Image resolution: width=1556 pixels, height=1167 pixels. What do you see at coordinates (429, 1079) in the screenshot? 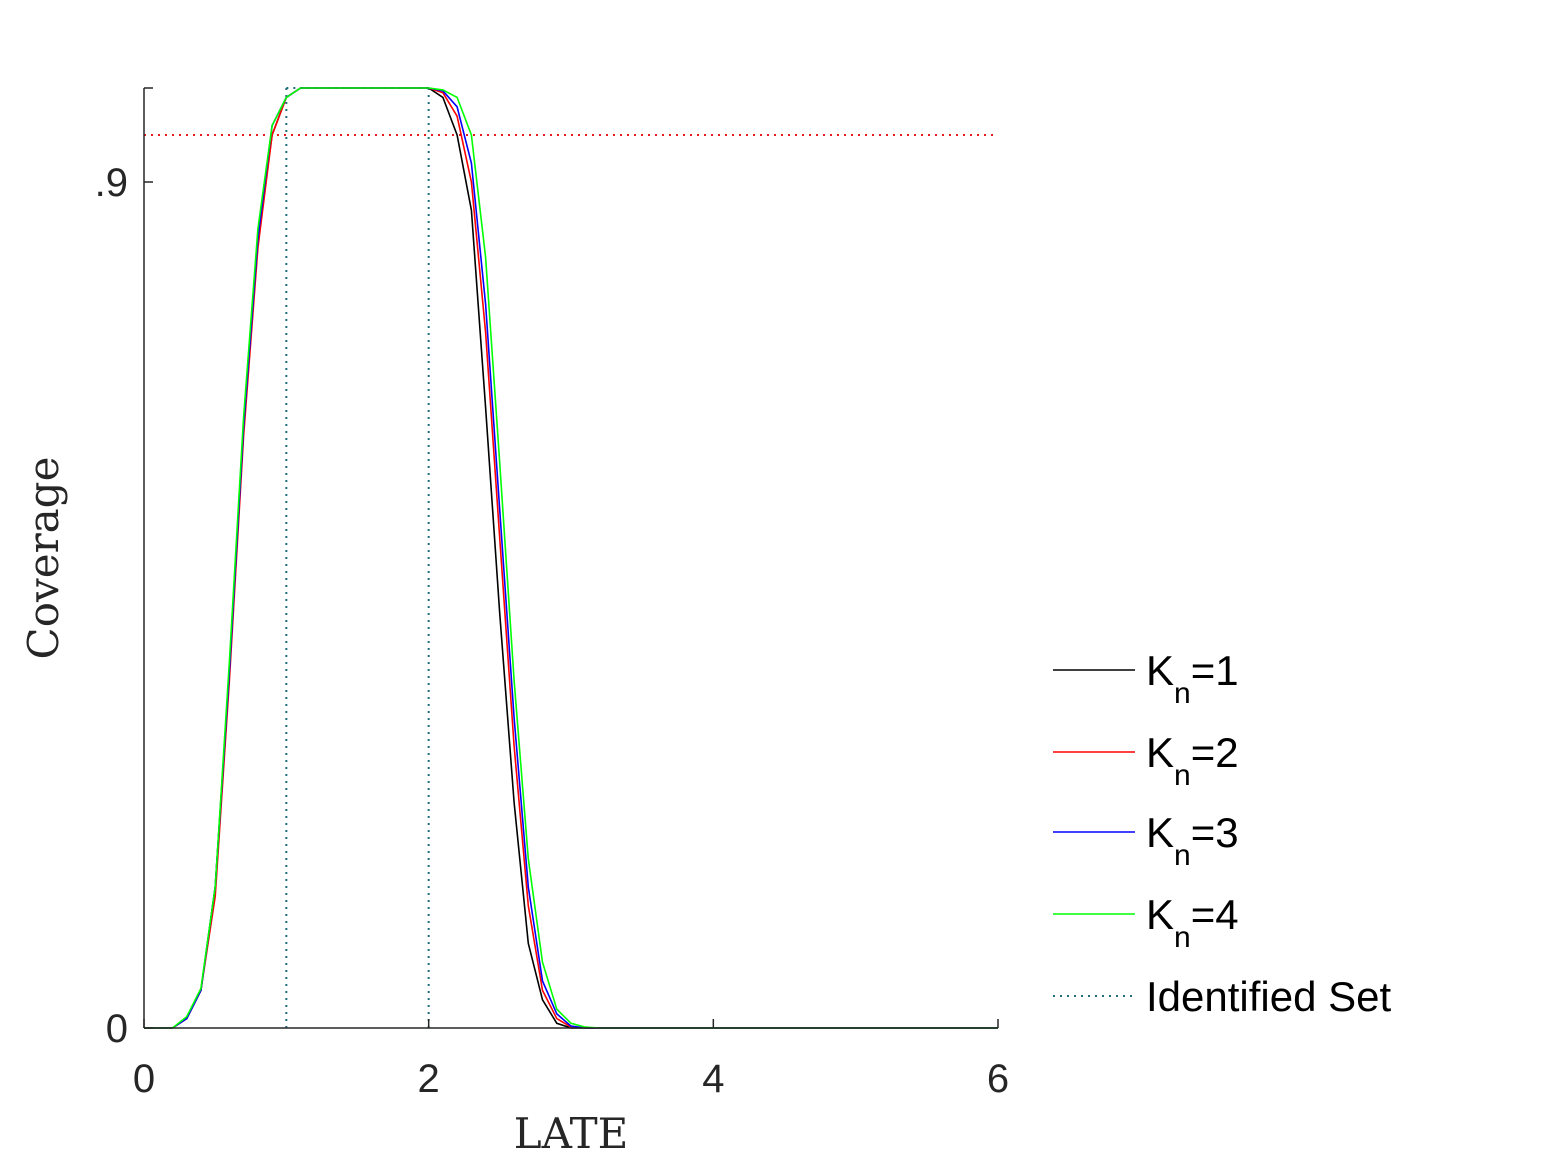
I see `x-tick-label: 2` at bounding box center [429, 1079].